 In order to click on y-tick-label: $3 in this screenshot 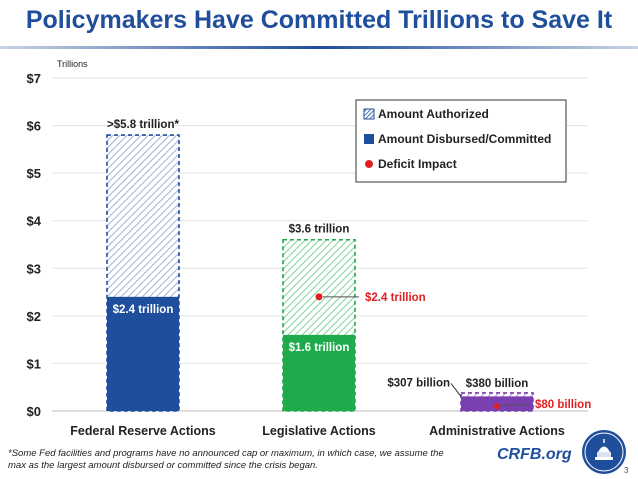, I will do `click(34, 268)`.